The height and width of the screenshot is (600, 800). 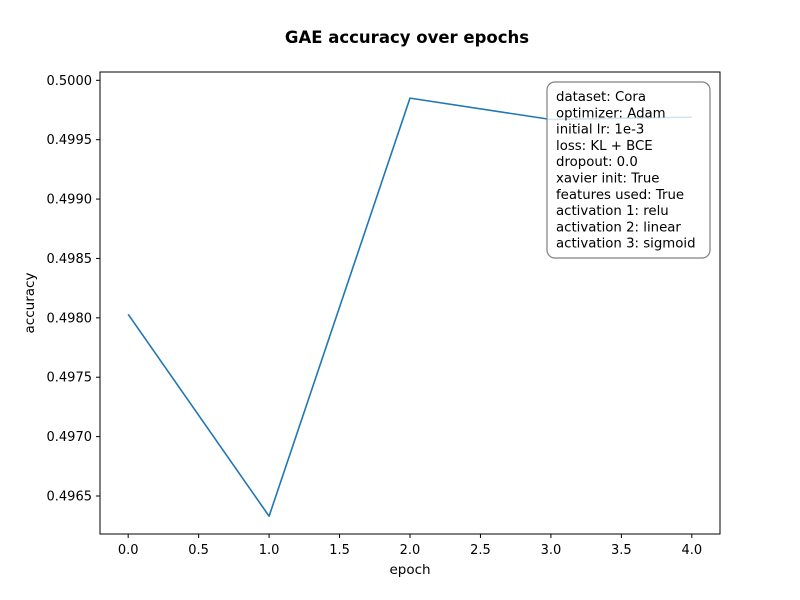 I want to click on annotation-line: initial lr: 1e-3, so click(x=600, y=130).